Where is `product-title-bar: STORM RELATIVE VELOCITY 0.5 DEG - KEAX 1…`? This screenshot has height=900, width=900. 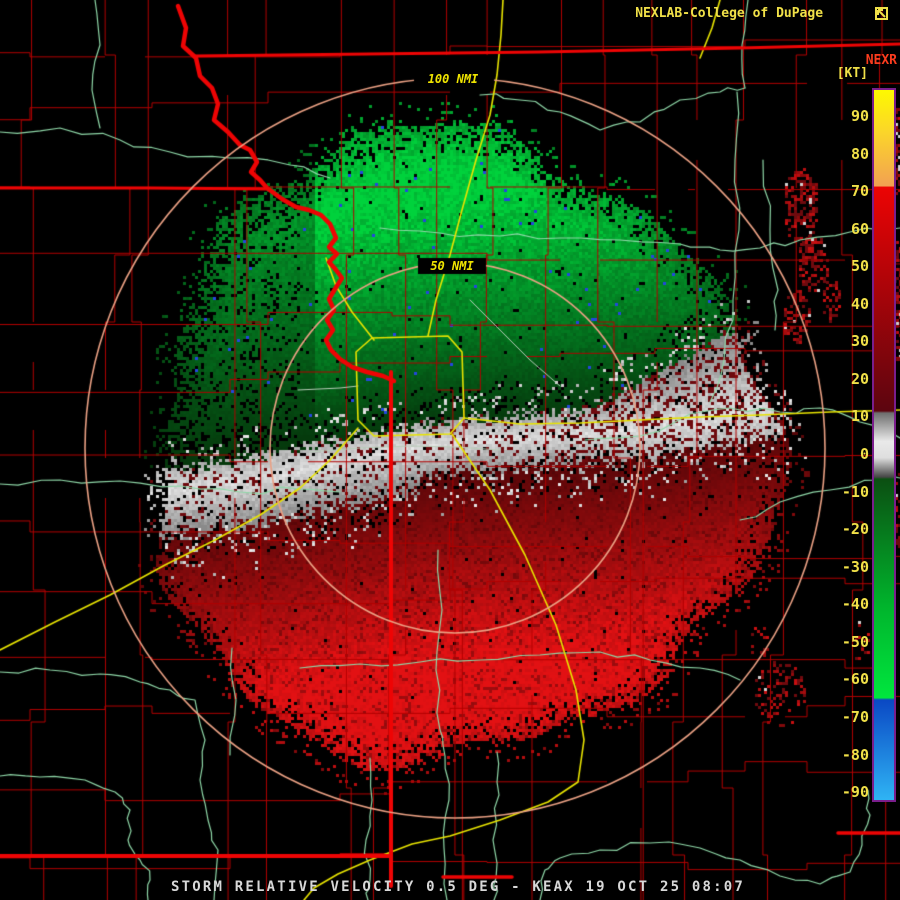
product-title-bar: STORM RELATIVE VELOCITY 0.5 DEG - KEAX 1… is located at coordinates (458, 887).